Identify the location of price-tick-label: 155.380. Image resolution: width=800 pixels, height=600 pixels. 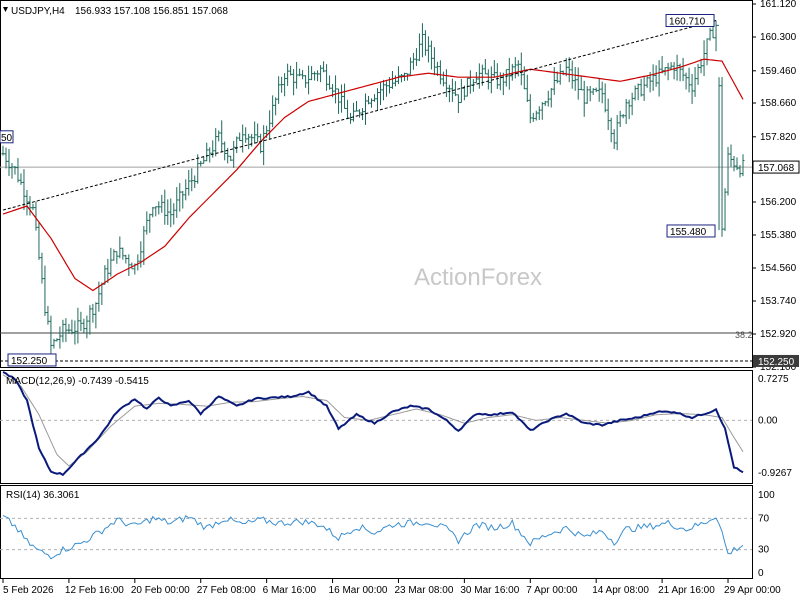
(778, 235).